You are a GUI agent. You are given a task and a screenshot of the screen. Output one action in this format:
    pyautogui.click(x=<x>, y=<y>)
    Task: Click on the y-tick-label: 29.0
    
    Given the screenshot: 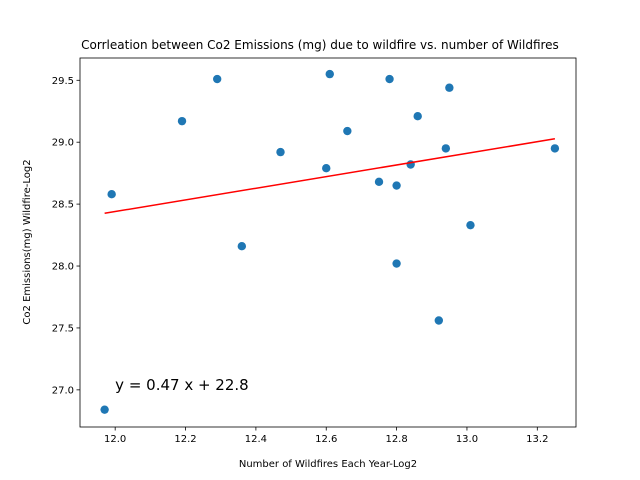 What is the action you would take?
    pyautogui.click(x=63, y=143)
    